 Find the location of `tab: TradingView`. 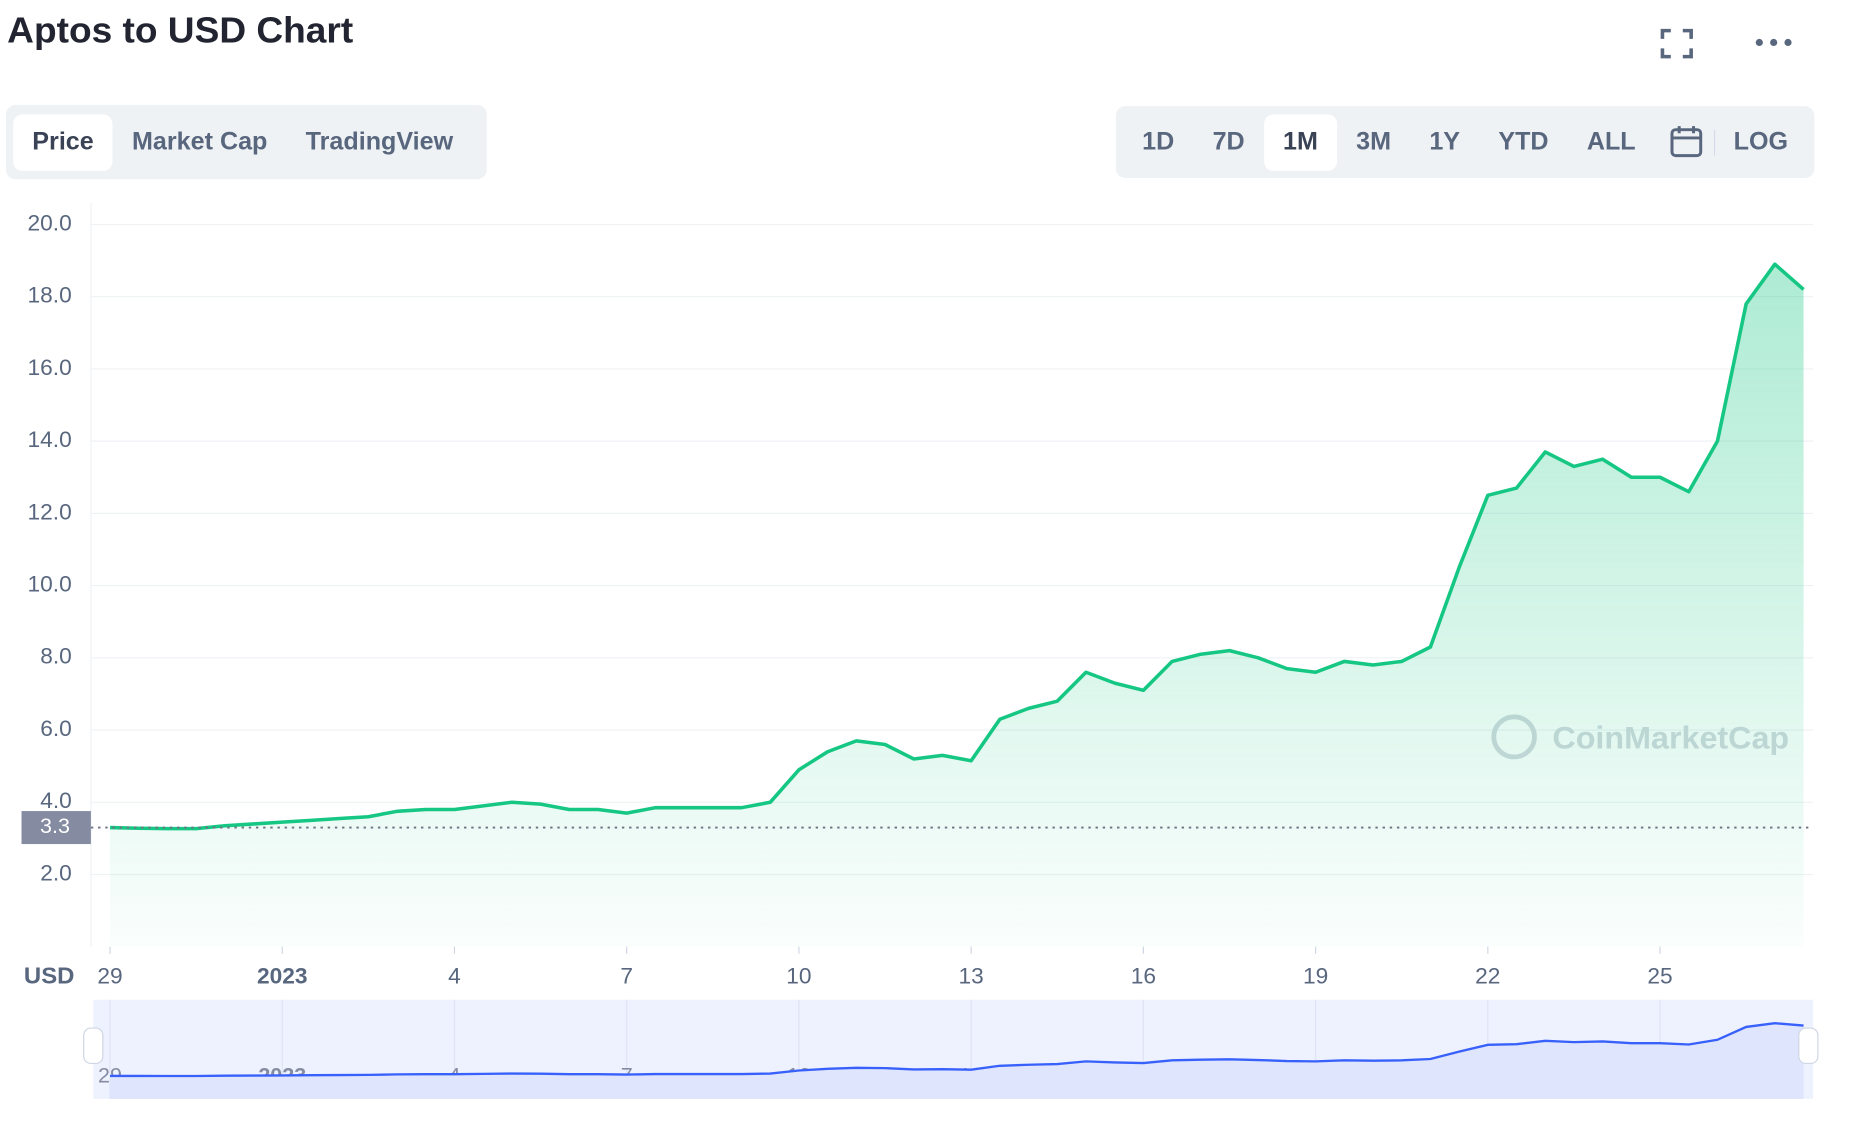

tab: TradingView is located at coordinates (379, 141).